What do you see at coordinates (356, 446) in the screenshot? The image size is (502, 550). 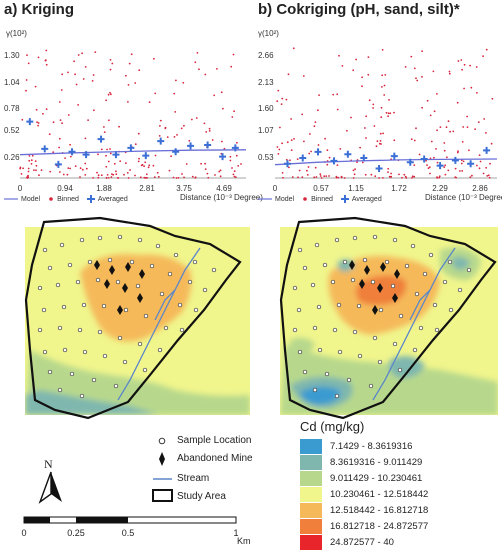 I see `cd-legend-row: 7.1429 - 8.3619316` at bounding box center [356, 446].